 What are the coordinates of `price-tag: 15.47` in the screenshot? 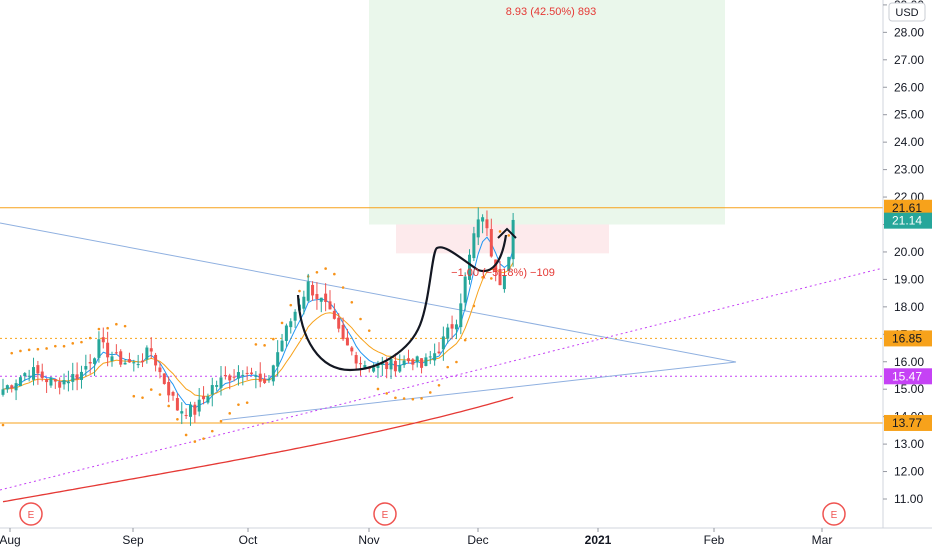 It's located at (908, 376).